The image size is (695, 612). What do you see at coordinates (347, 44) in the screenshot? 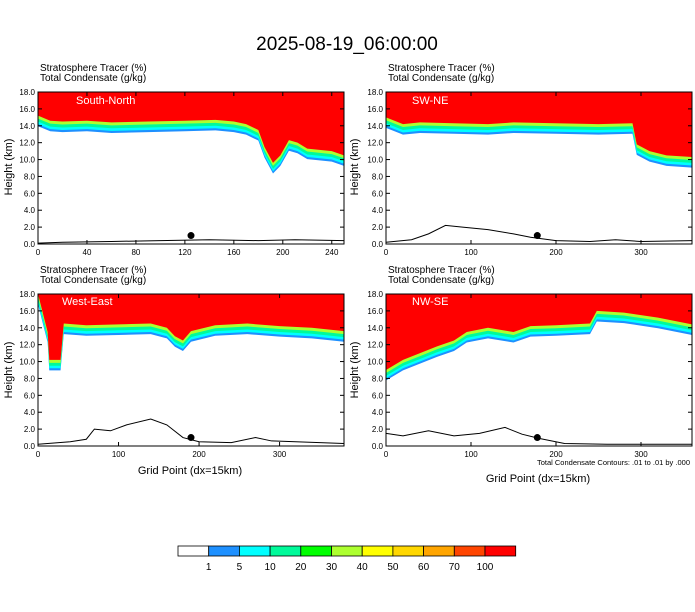
I see `figure-title: 2025-08-19_06:00:00` at bounding box center [347, 44].